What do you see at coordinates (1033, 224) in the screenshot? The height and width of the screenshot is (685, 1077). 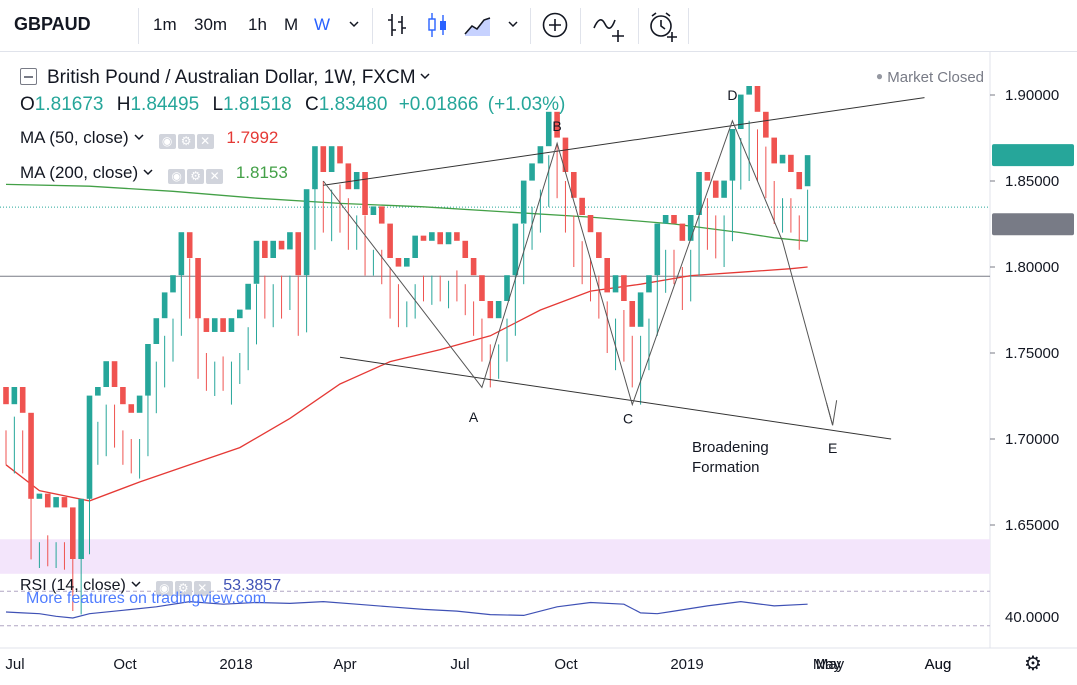 I see `ma-price-tag-bg` at bounding box center [1033, 224].